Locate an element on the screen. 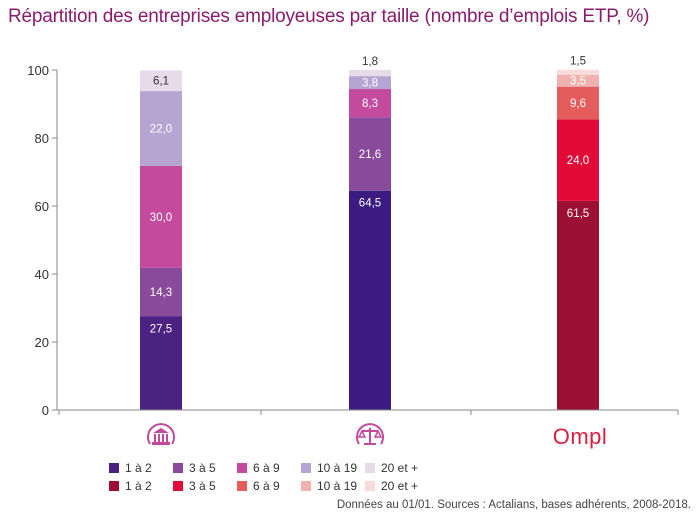 The height and width of the screenshot is (524, 697). category-icons: Ompl is located at coordinates (377, 436).